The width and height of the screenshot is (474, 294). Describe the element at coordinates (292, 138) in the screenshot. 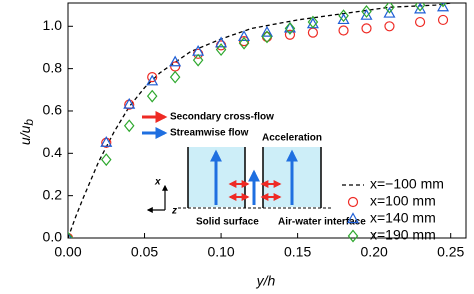

I see `inset-label: Acceleration` at that location.